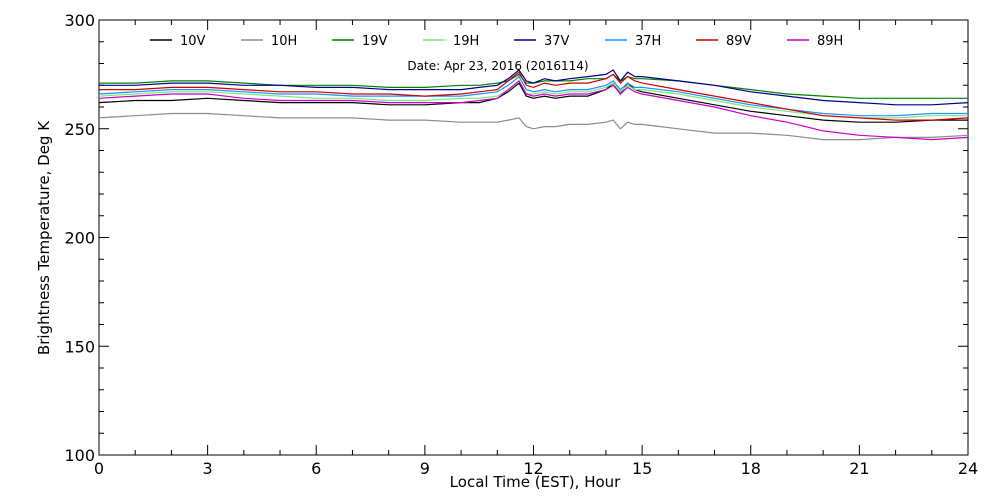 The image size is (1000, 500). I want to click on legend-label-10V: 10V, so click(193, 41).